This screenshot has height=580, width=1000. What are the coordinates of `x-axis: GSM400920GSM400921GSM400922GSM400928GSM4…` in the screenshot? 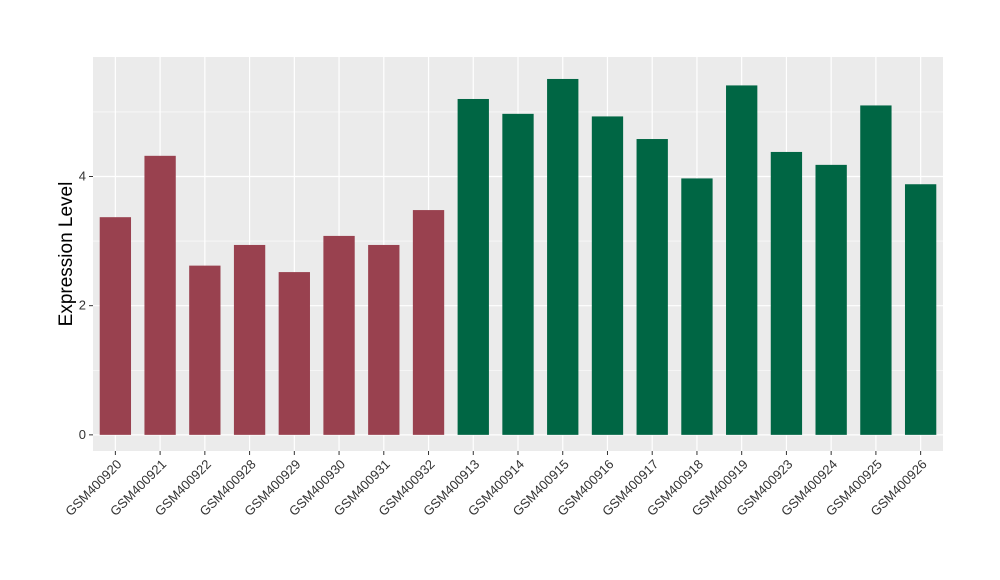 It's located at (496, 485).